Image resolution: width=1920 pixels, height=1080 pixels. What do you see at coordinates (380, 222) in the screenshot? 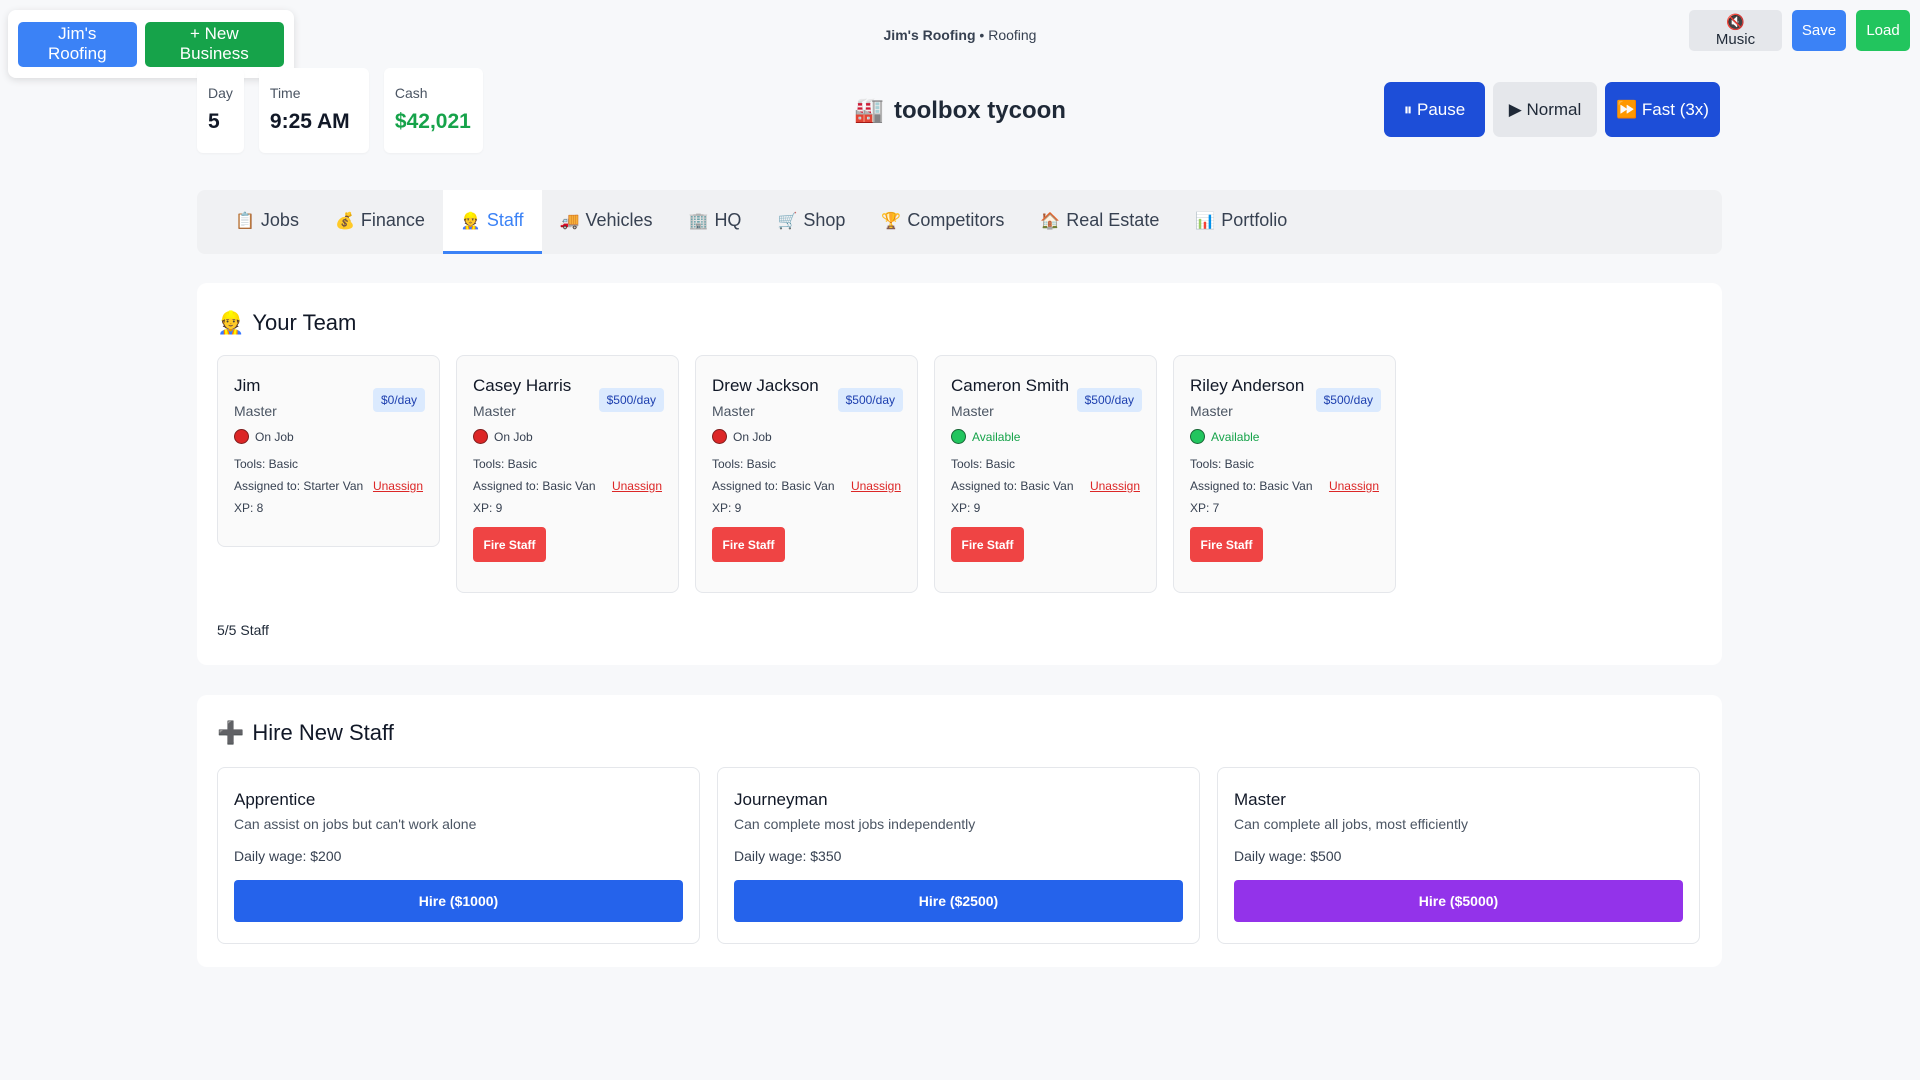
I see `tab-finance: 💰 Finance` at bounding box center [380, 222].